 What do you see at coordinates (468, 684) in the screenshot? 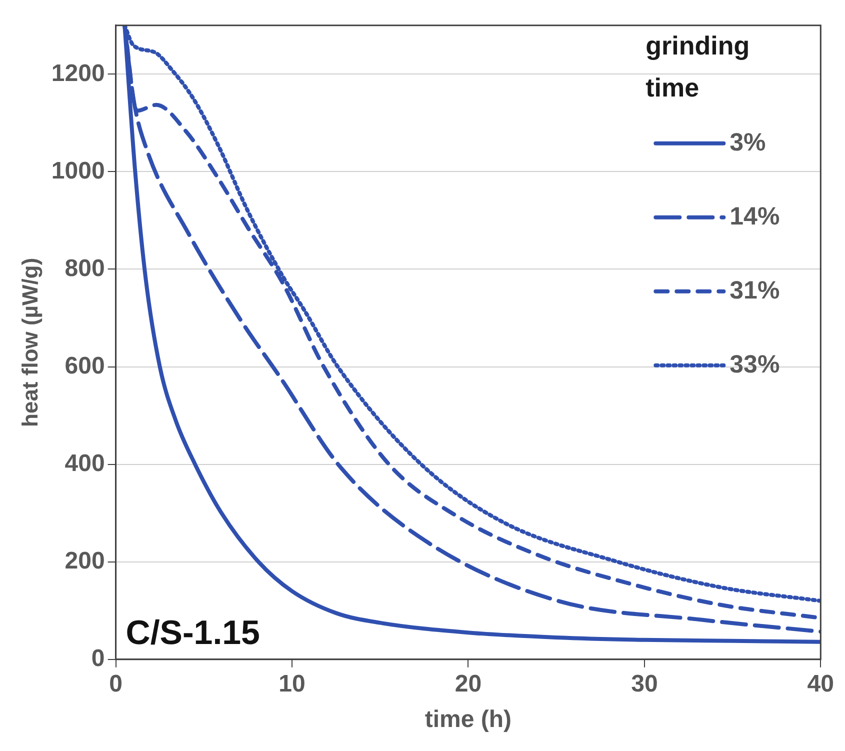
I see `x-tick-label: 20` at bounding box center [468, 684].